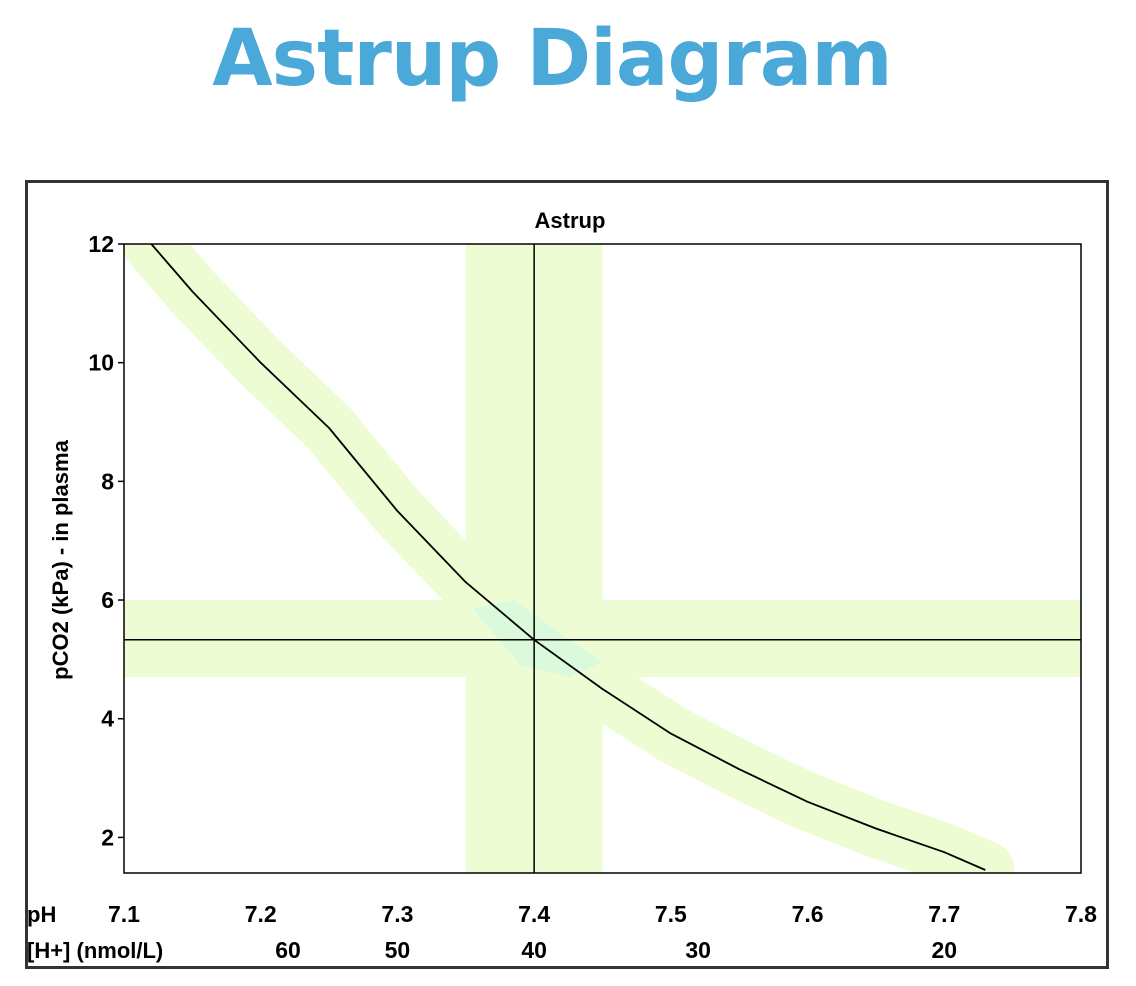  What do you see at coordinates (570, 220) in the screenshot?
I see `chart-title: Astrup` at bounding box center [570, 220].